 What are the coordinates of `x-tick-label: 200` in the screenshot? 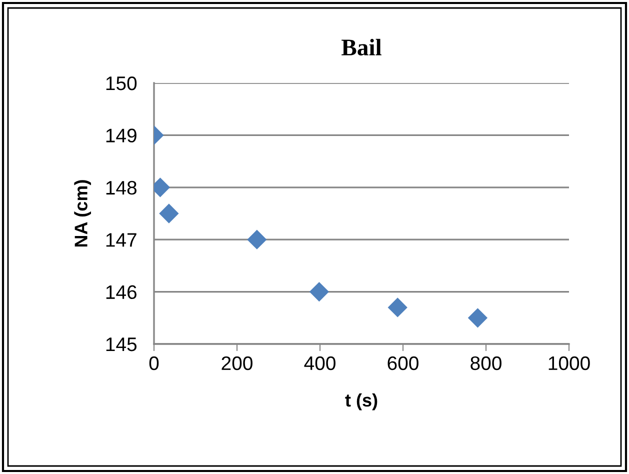 It's located at (237, 363).